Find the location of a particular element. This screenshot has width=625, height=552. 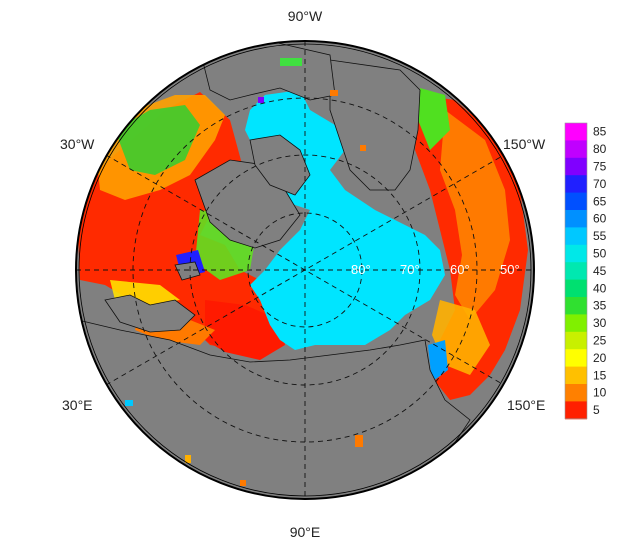

longitude-label-top: 90°W is located at coordinates (305, 16).